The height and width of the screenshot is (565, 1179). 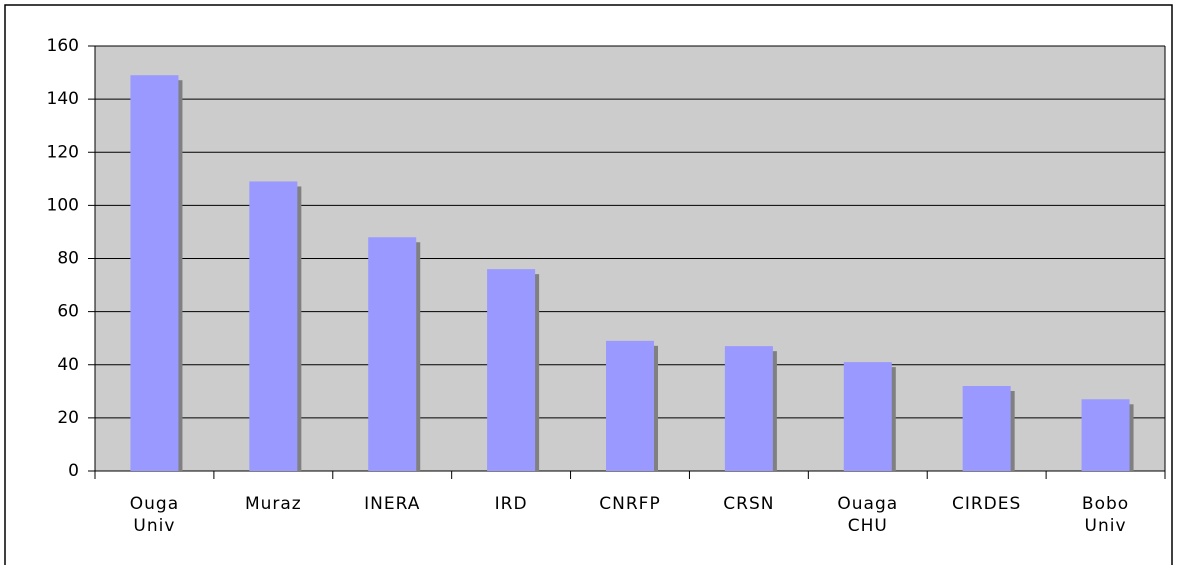 I want to click on x-tick-label: Ouga Univ, so click(x=154, y=515).